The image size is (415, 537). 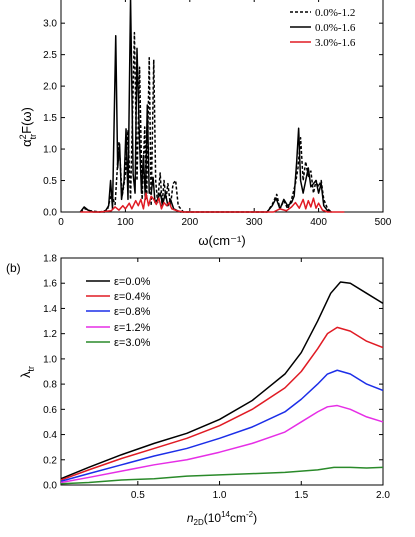 I want to click on y-tick-label: 1.6, so click(x=50, y=284).